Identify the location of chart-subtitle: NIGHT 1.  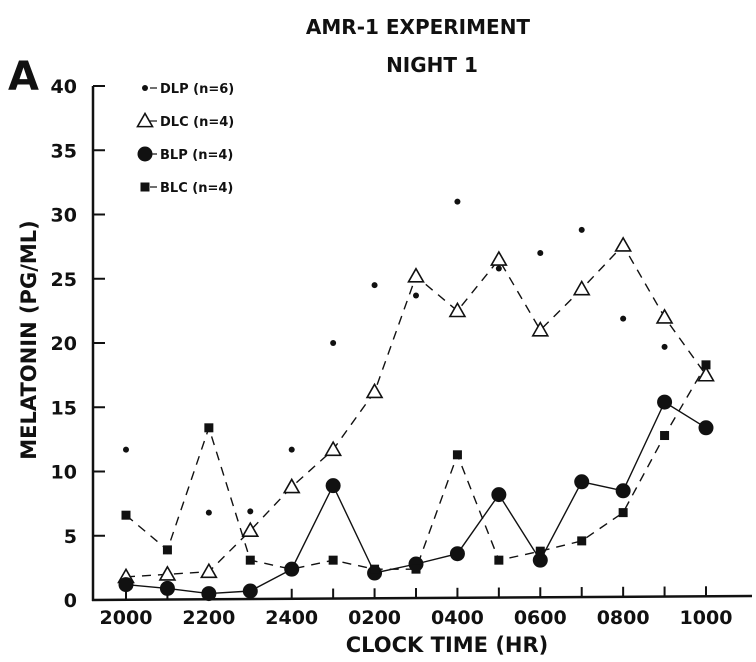
(432, 65).